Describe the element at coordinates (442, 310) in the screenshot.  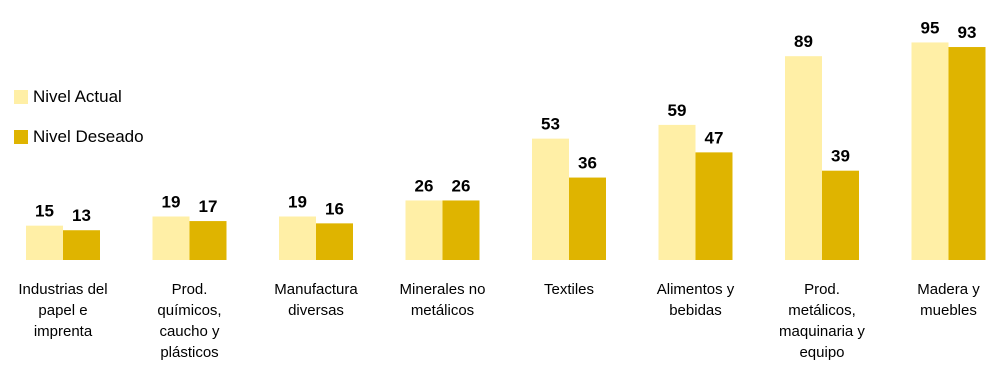
I see `category-label-line: metálicos` at that location.